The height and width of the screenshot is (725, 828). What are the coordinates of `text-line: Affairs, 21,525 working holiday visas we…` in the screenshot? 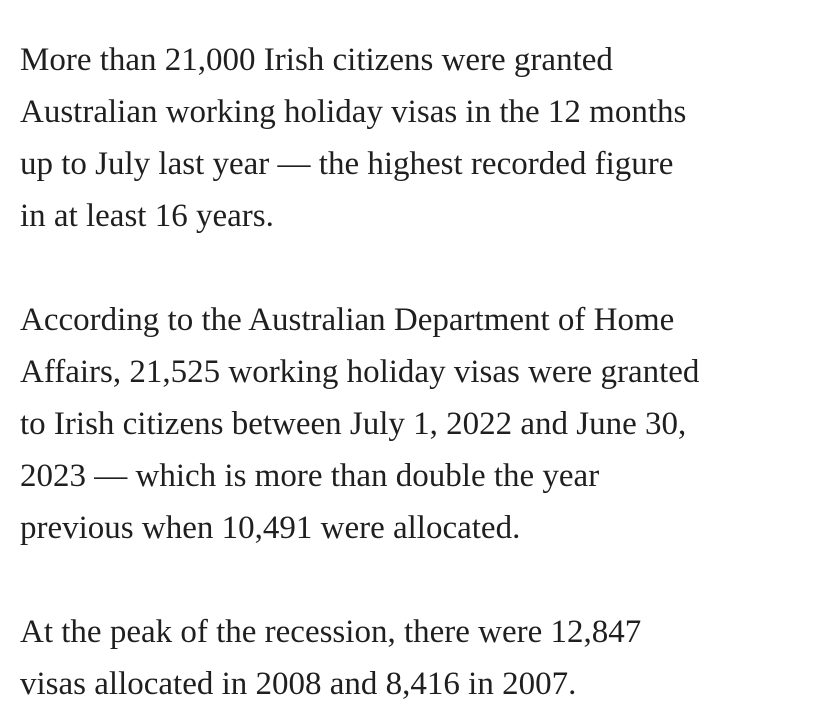 It's located at (360, 372).